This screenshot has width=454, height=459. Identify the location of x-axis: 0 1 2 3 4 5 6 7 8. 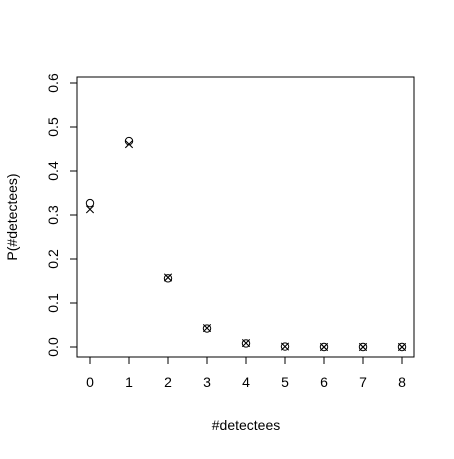
(246, 373).